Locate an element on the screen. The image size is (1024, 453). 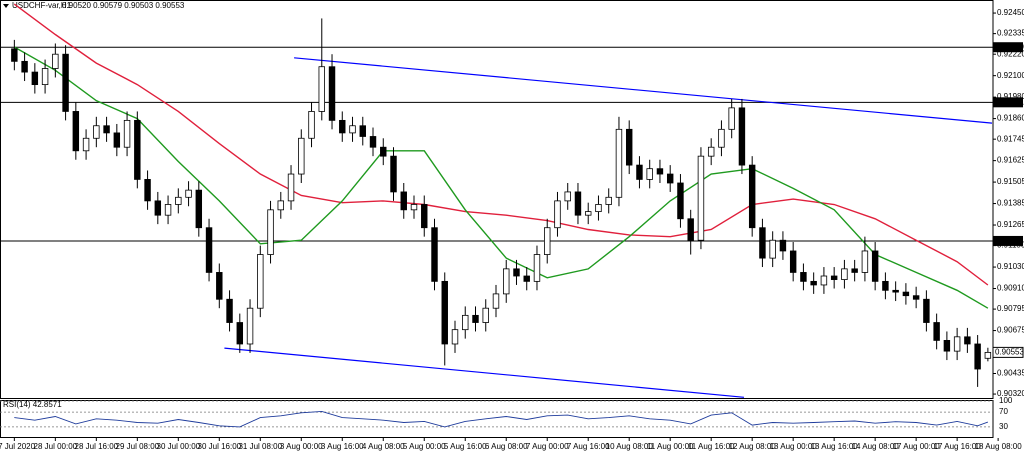
y-tick-label: 0.91625 is located at coordinates (1010, 160).